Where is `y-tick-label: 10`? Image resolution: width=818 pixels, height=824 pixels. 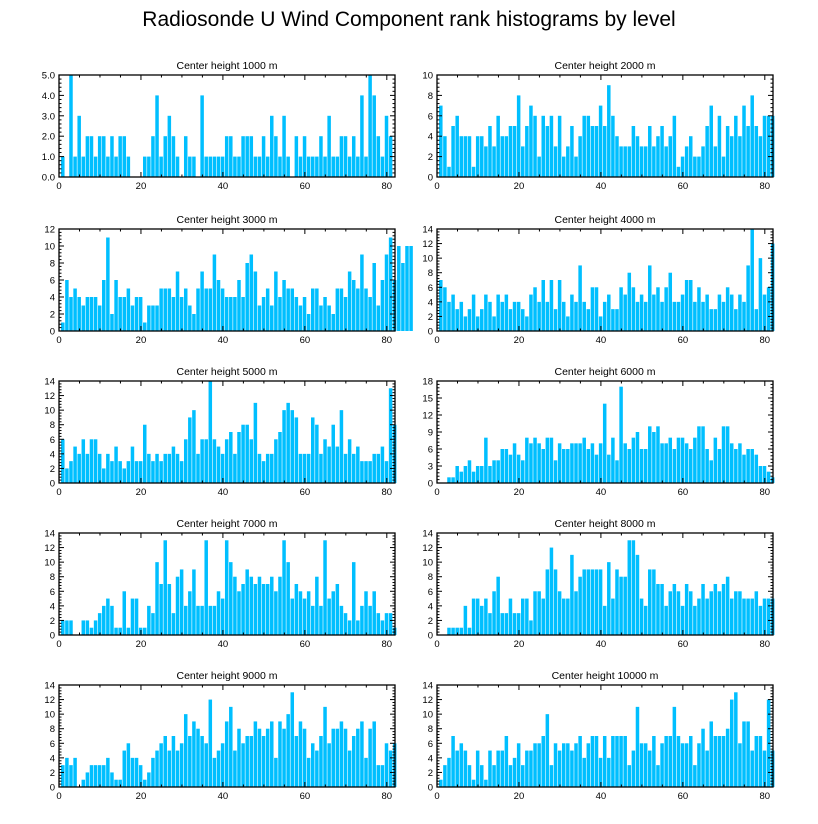
y-tick-label: 10 is located at coordinates (427, 563).